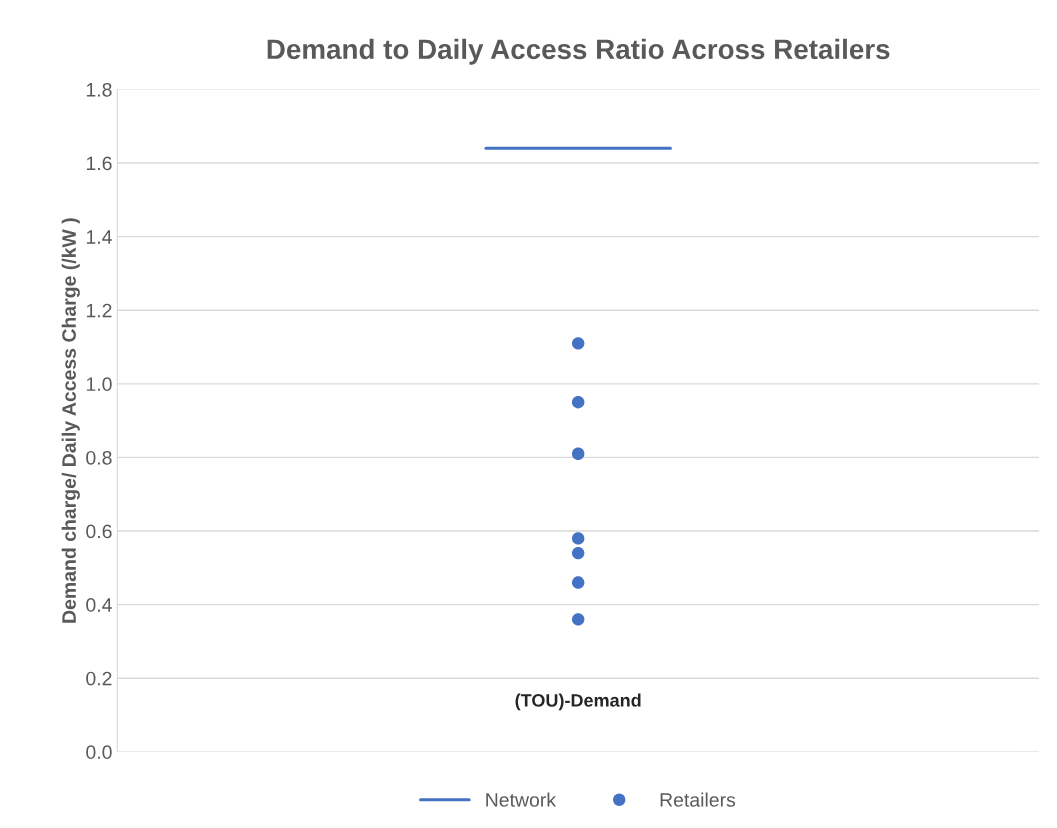 Image resolution: width=1057 pixels, height=828 pixels. What do you see at coordinates (70, 420) in the screenshot?
I see `y-axis-title: Demand charge/ Daily Access Charge (/kW )` at bounding box center [70, 420].